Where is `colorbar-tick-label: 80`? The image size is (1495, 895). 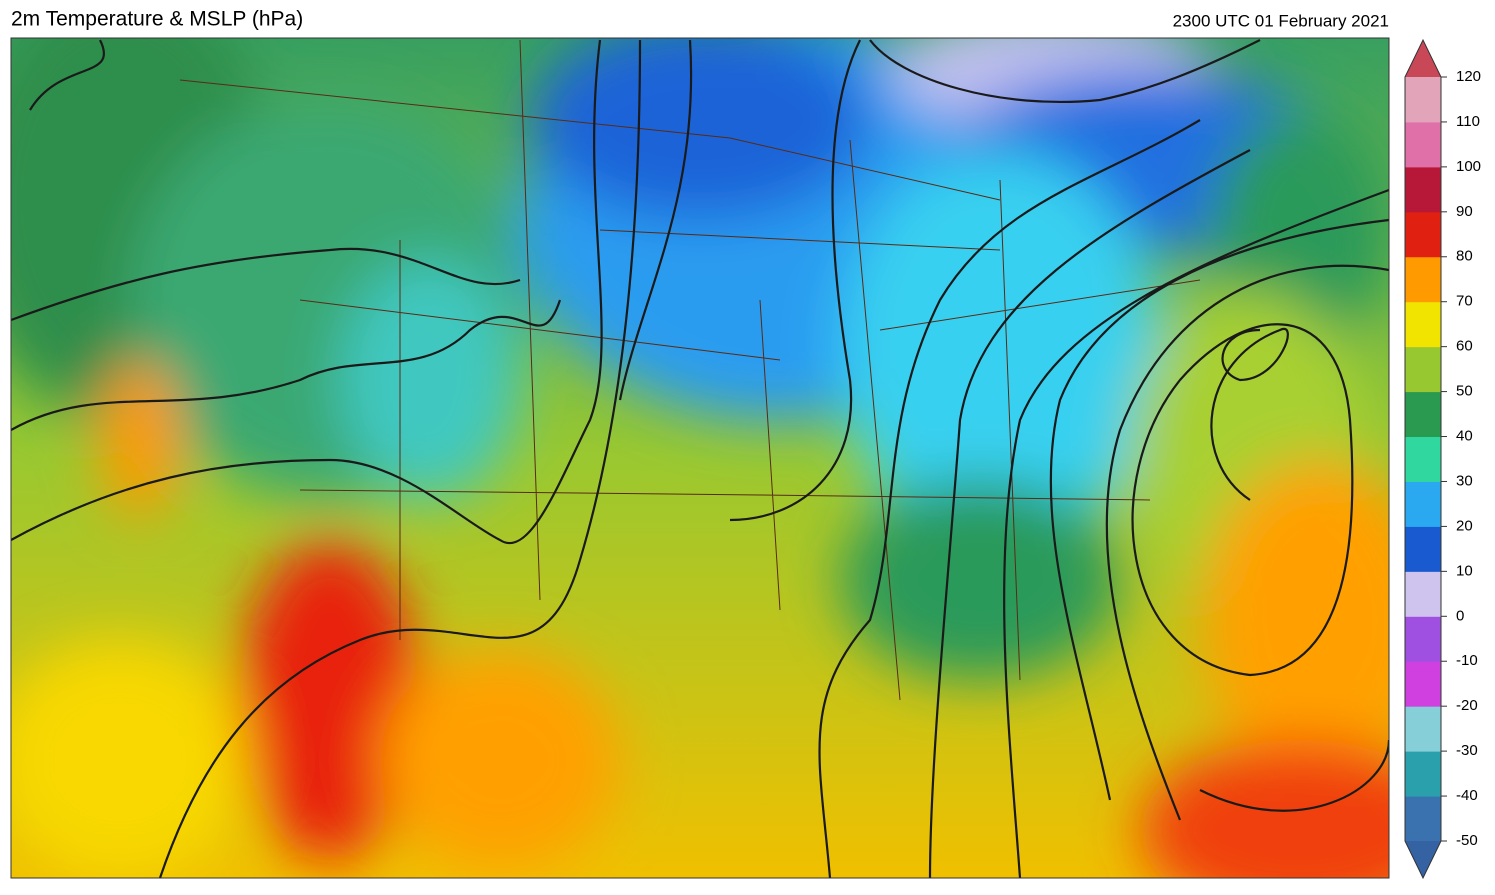
colorbar-tick-label: 80 is located at coordinates (1464, 256).